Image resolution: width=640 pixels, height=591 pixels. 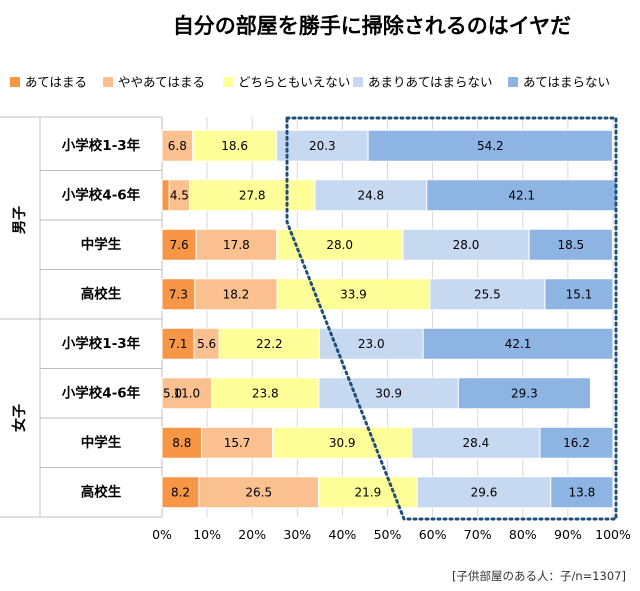 What do you see at coordinates (478, 534) in the screenshot?
I see `x-tick-label: 70%` at bounding box center [478, 534].